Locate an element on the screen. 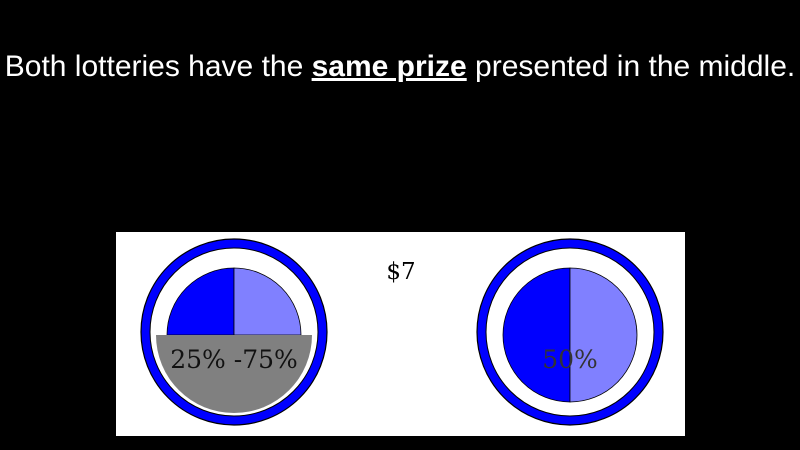 The image size is (800, 450). left-lottery: 25% -75% is located at coordinates (234, 332).